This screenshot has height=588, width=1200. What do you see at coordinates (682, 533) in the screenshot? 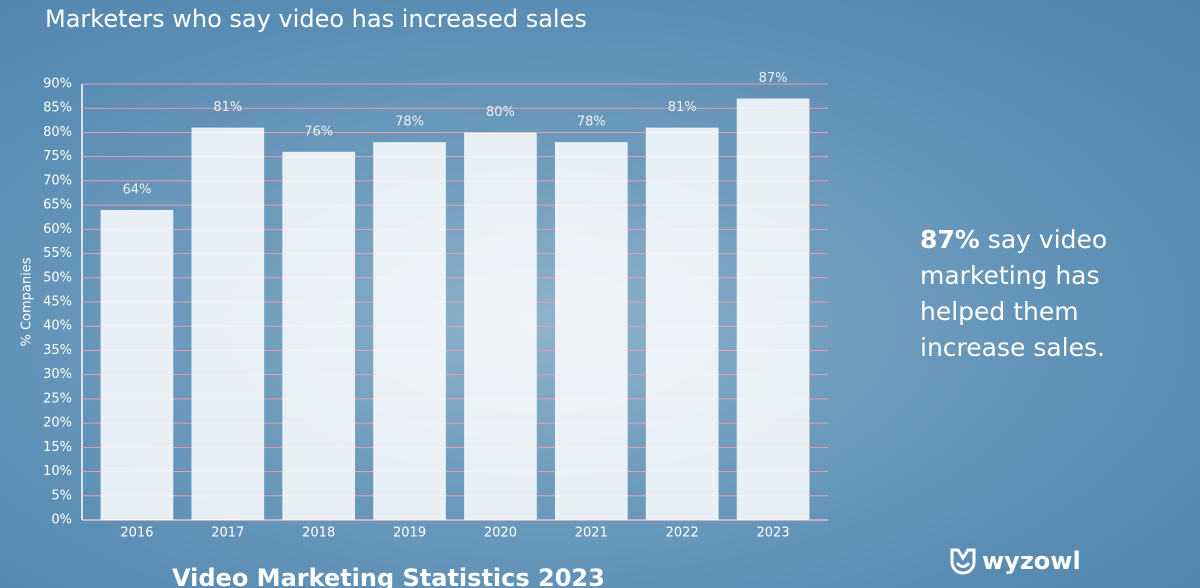
I see `x-tick-label: 2022` at bounding box center [682, 533].